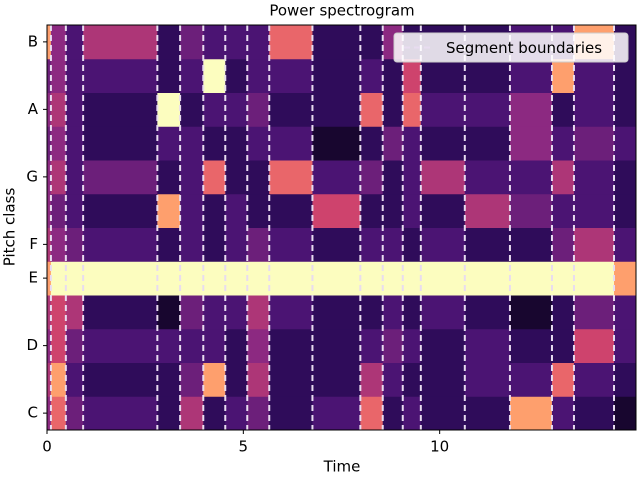  I want to click on legend-label: Segment boundaries, so click(524, 48).